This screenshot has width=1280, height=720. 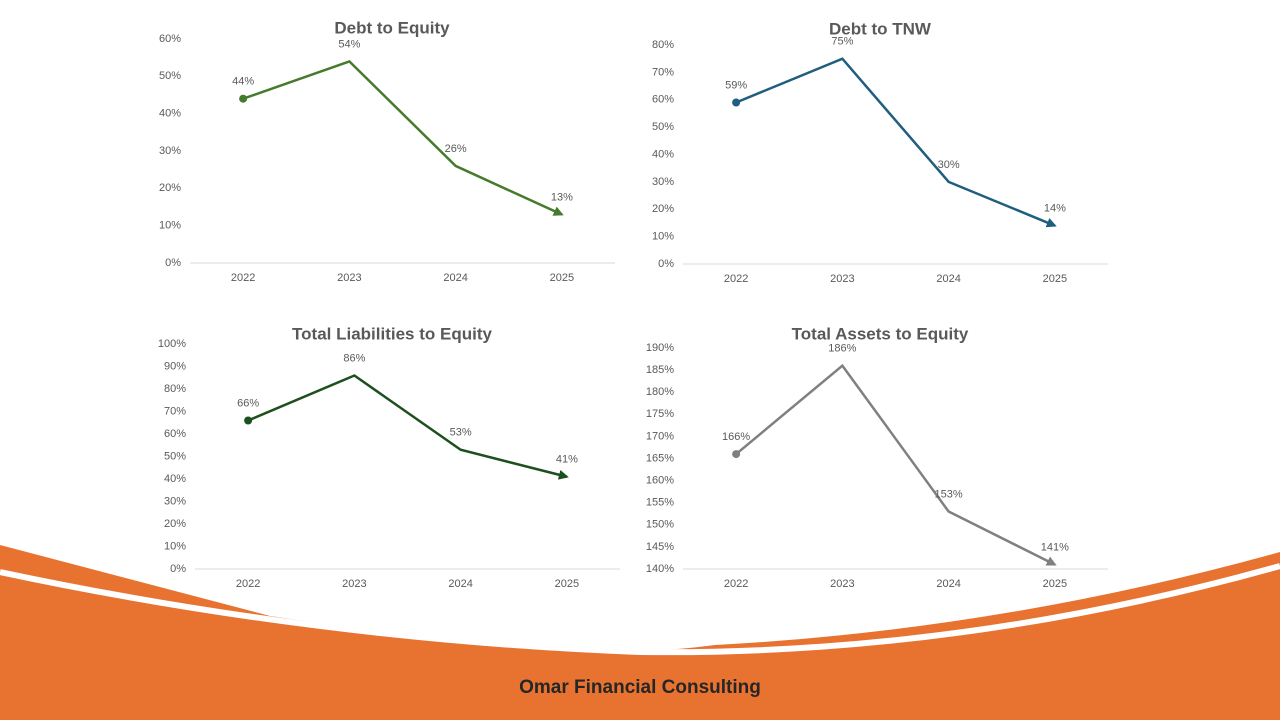 What do you see at coordinates (736, 437) in the screenshot?
I see `data-label: 166%` at bounding box center [736, 437].